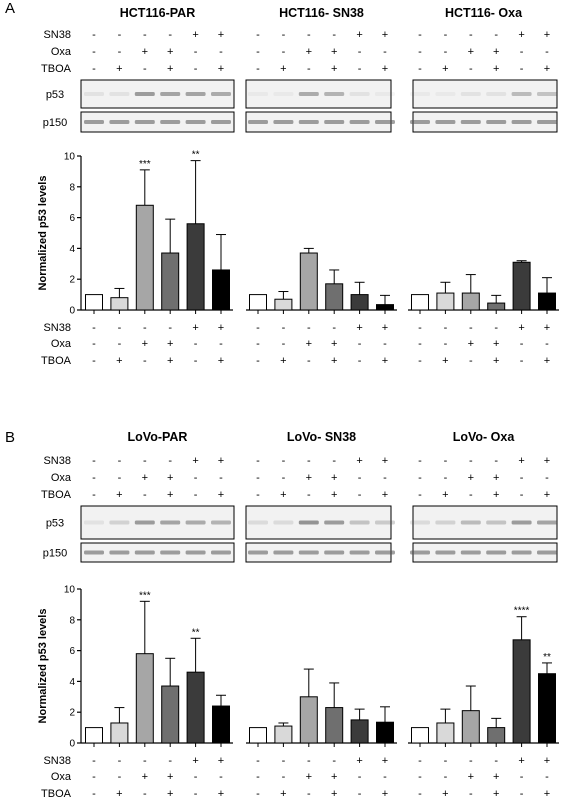 The height and width of the screenshot is (797, 567). Describe the element at coordinates (56, 495) in the screenshot. I see `treatment-row-label: TBOA` at that location.